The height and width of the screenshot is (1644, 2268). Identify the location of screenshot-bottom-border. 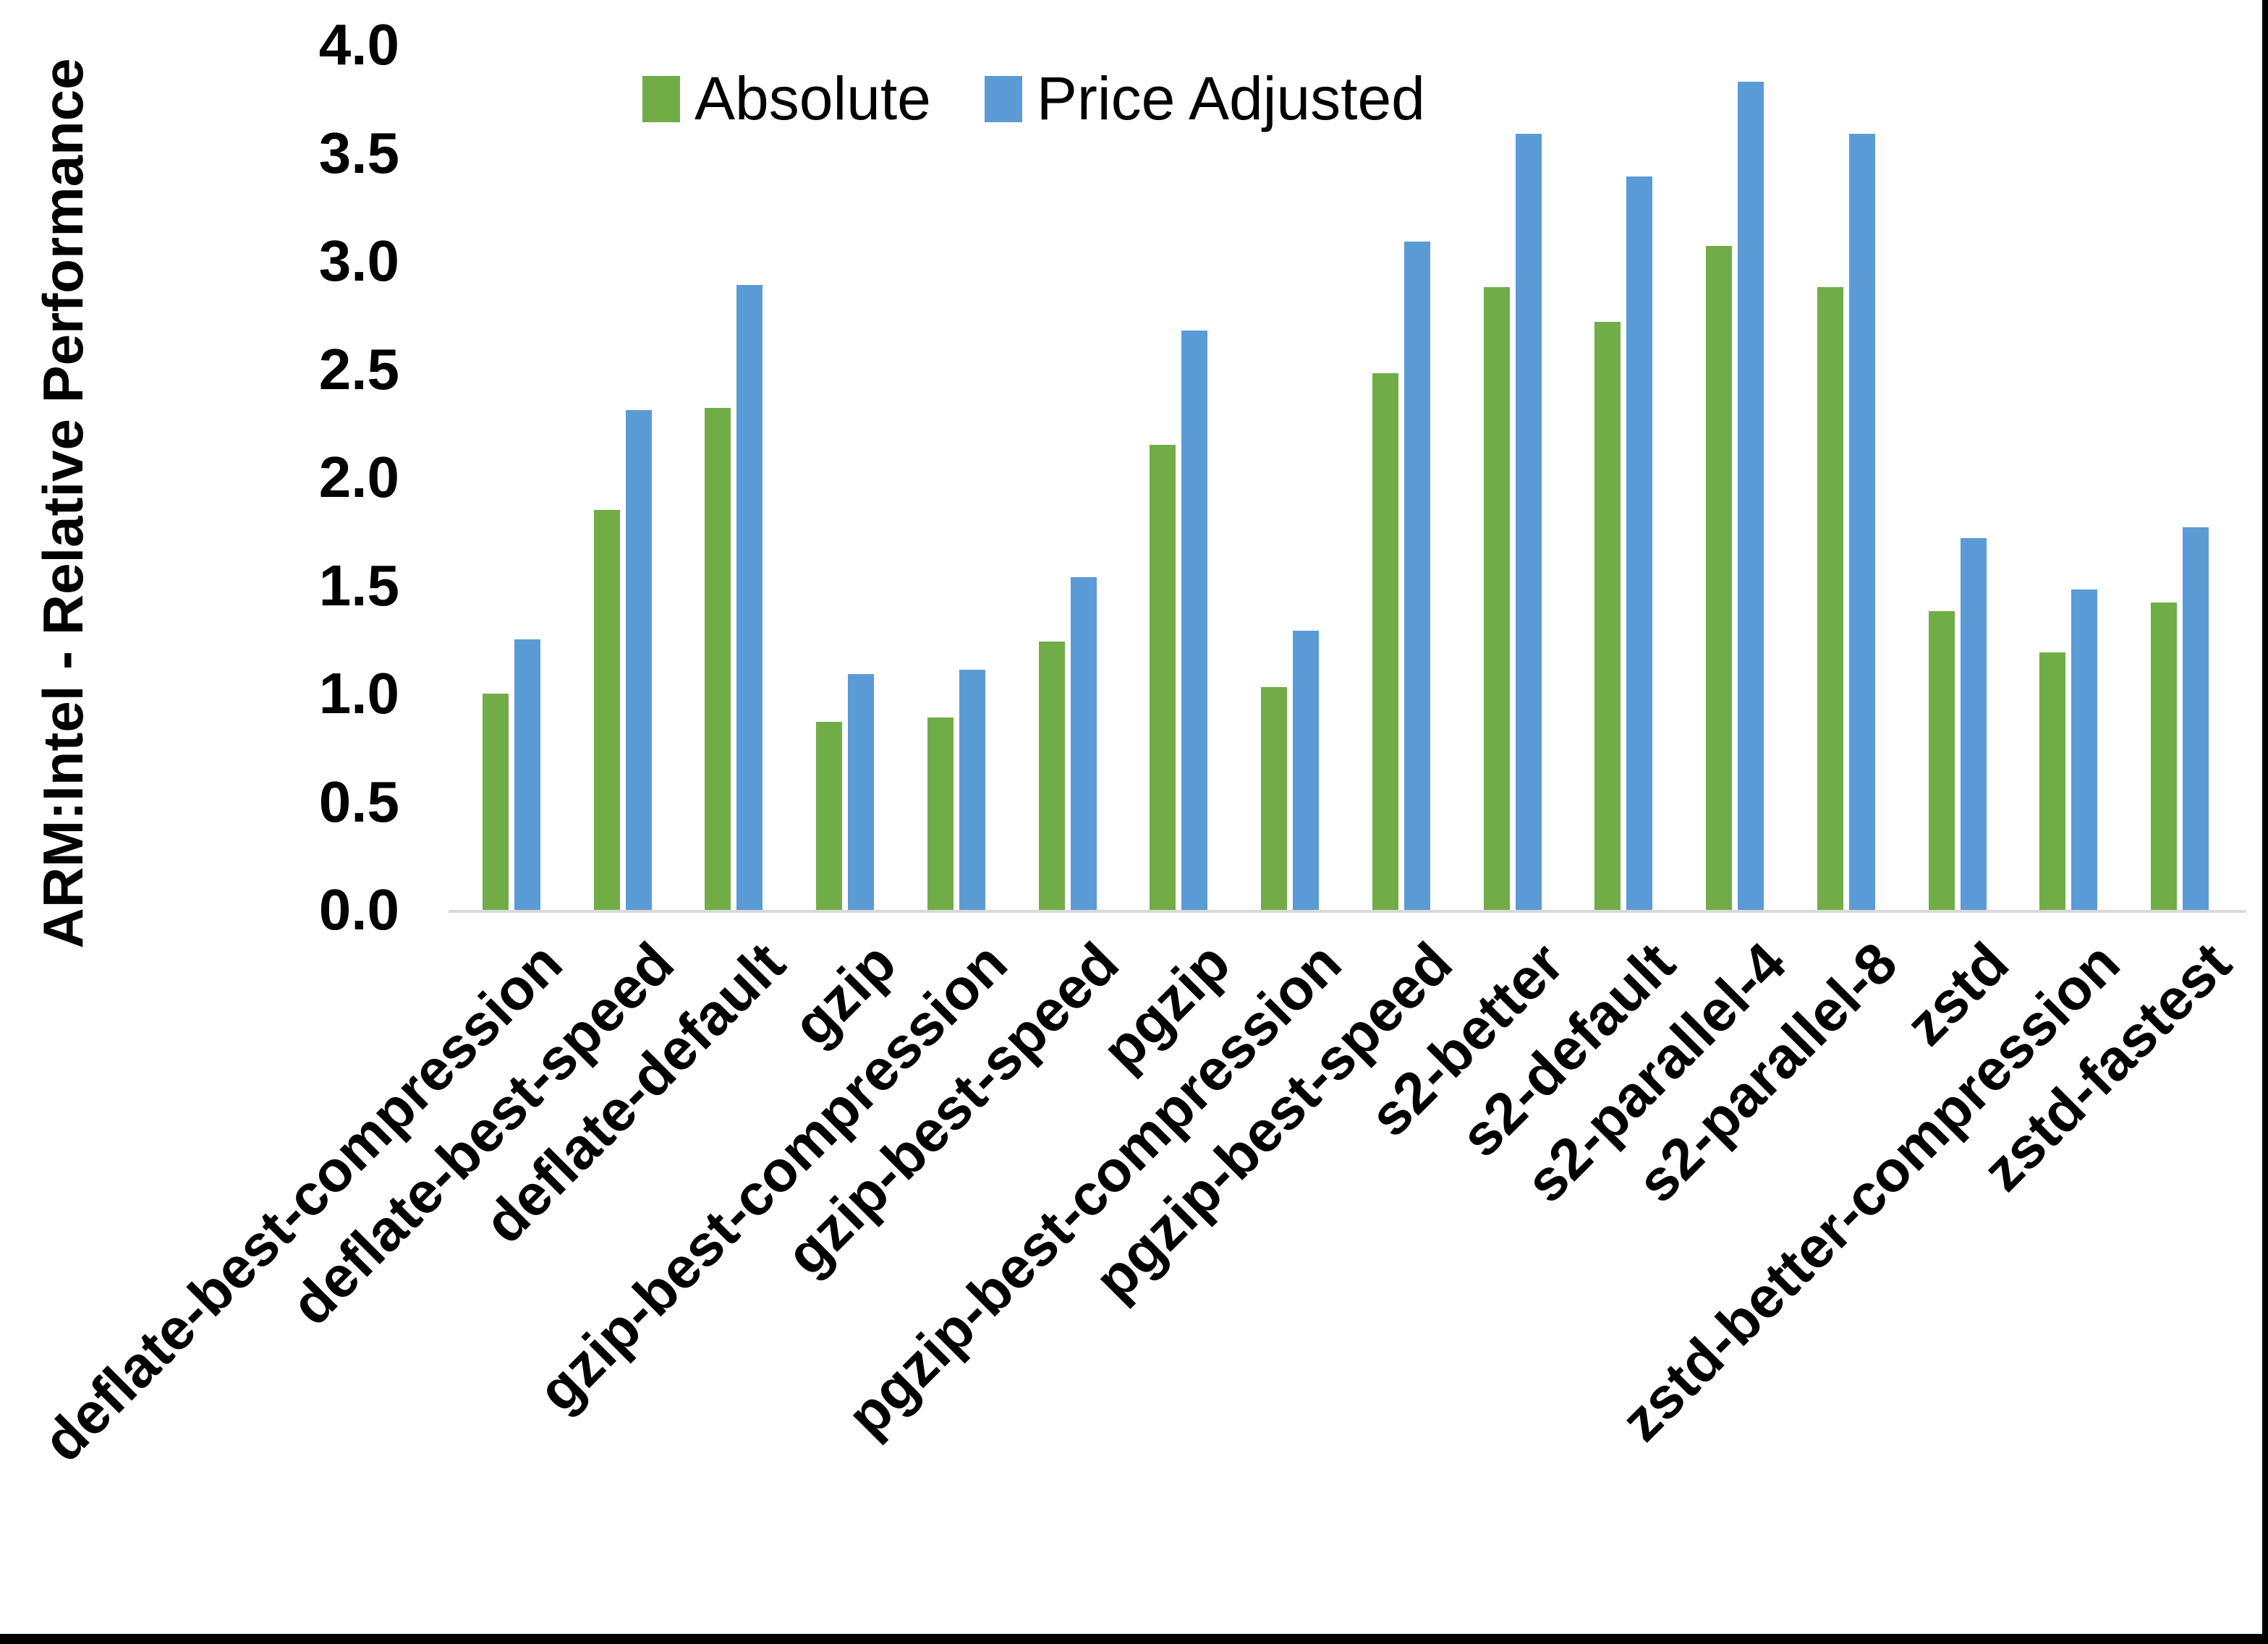
(1134, 1639).